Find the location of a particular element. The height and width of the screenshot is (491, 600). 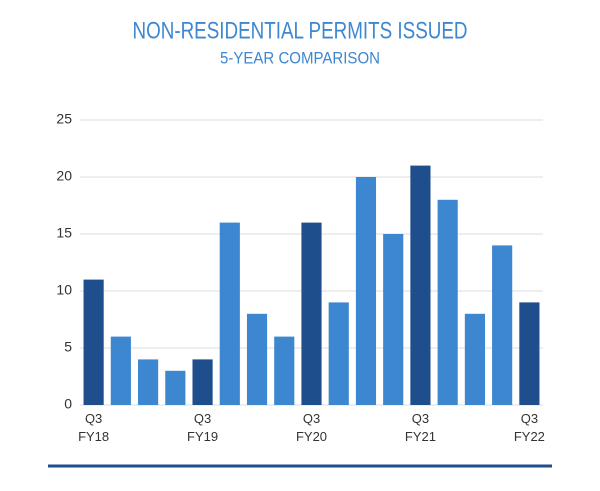

x-tick-label: Q3 FY22 is located at coordinates (529, 427).